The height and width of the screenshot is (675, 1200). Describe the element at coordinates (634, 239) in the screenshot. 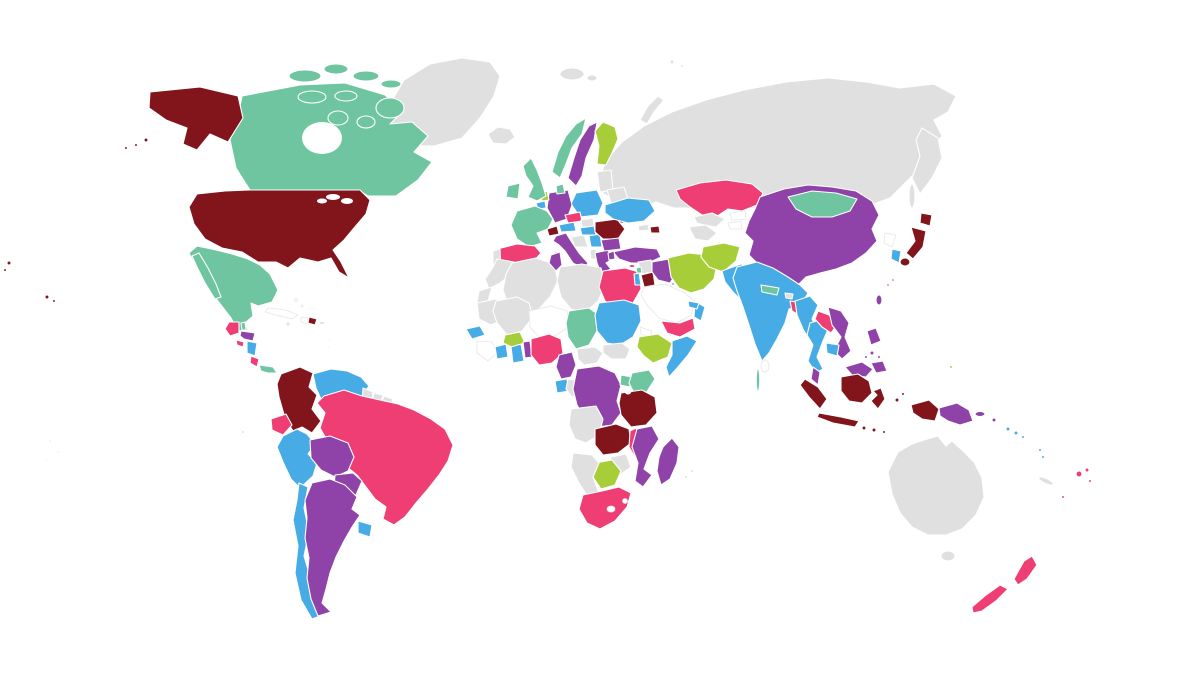

I see `water-black-sea` at that location.